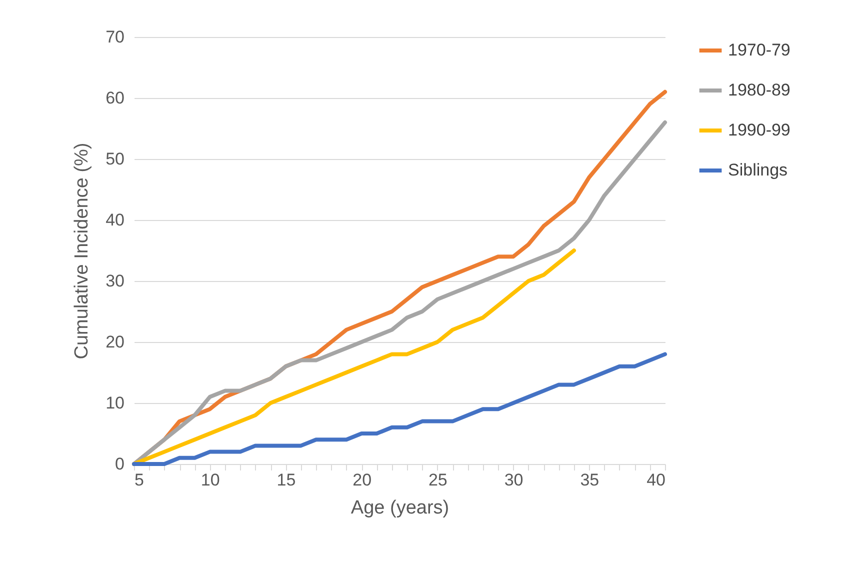  What do you see at coordinates (119, 464) in the screenshot?
I see `y-tick-label: 0` at bounding box center [119, 464].